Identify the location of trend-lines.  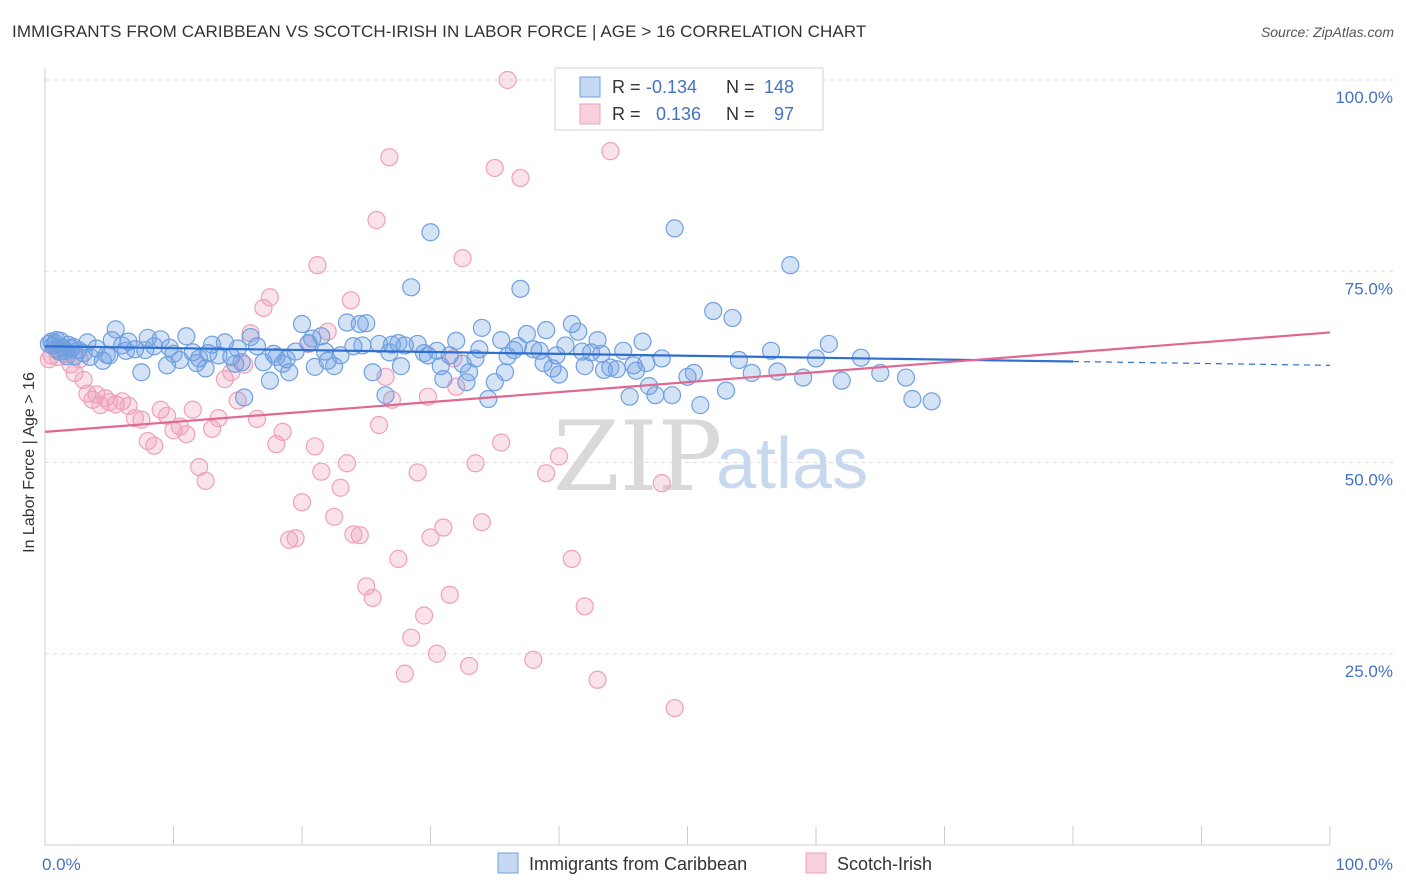
(687, 382).